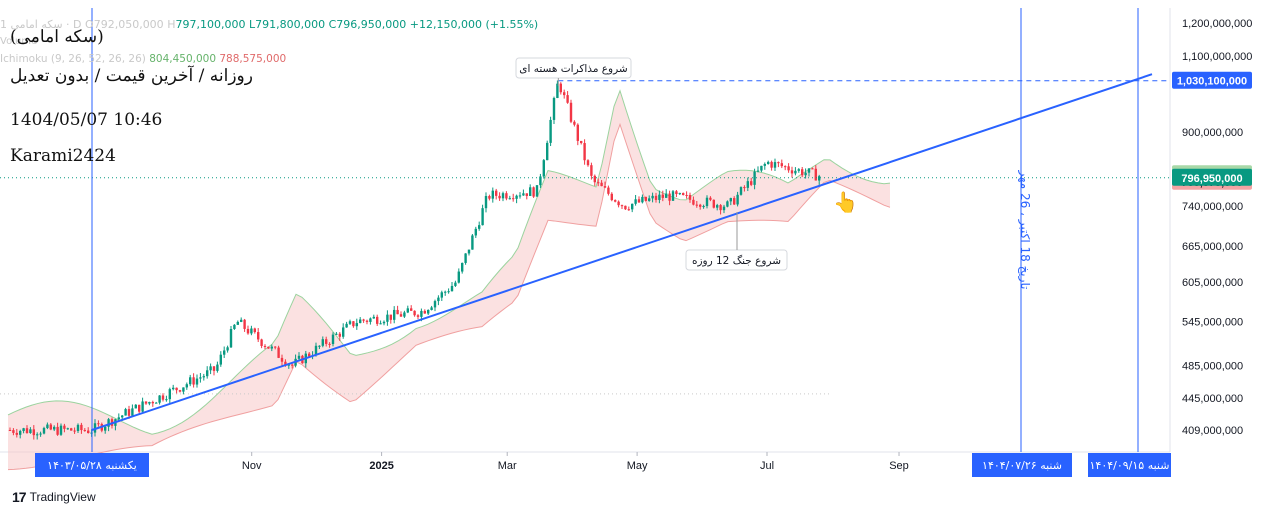 The height and width of the screenshot is (519, 1276). I want to click on legend-high: 797,100,000, so click(210, 24).